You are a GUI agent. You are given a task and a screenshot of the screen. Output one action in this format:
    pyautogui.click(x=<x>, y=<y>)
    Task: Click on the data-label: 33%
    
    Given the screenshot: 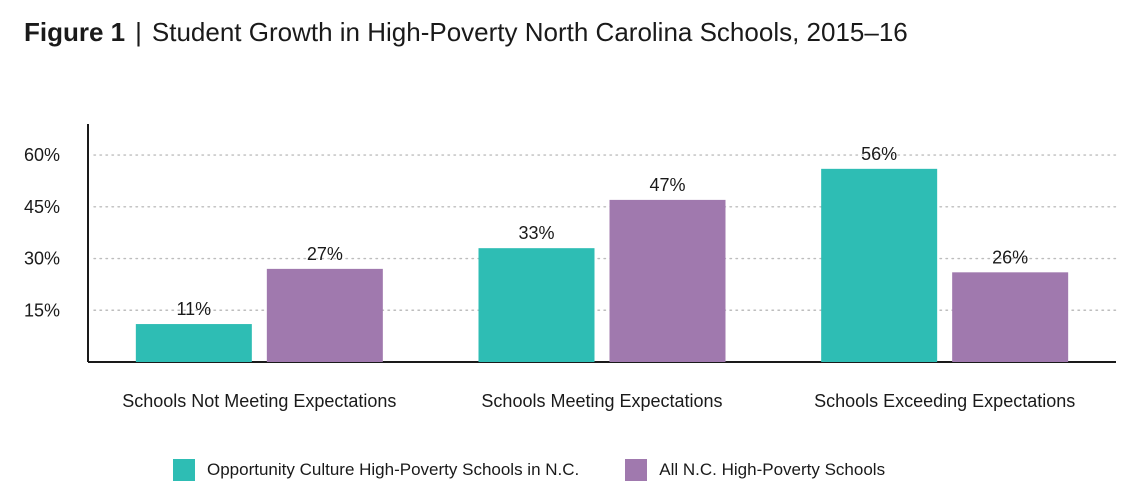 What is the action you would take?
    pyautogui.click(x=536, y=233)
    